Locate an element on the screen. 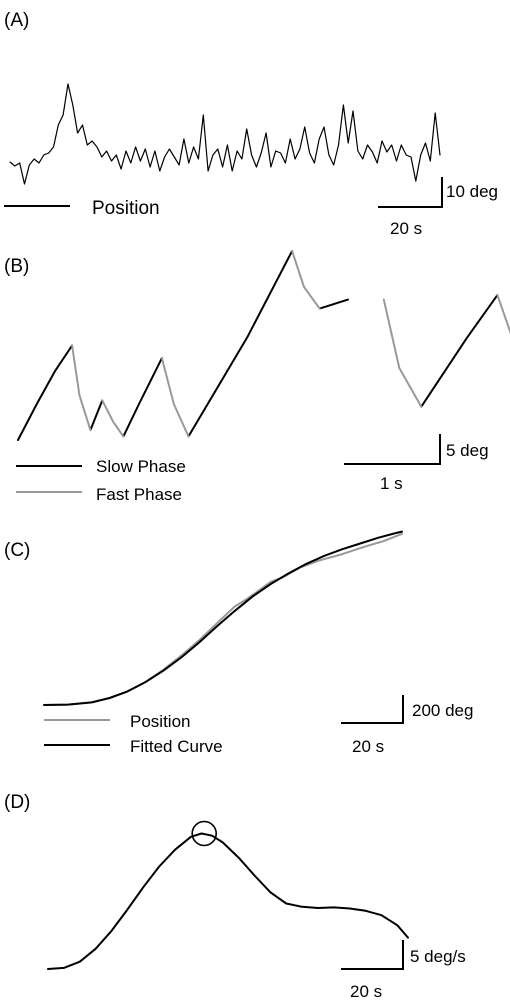 The width and height of the screenshot is (510, 1003). legend-label-fast-phase: Fast Phase is located at coordinates (139, 494).